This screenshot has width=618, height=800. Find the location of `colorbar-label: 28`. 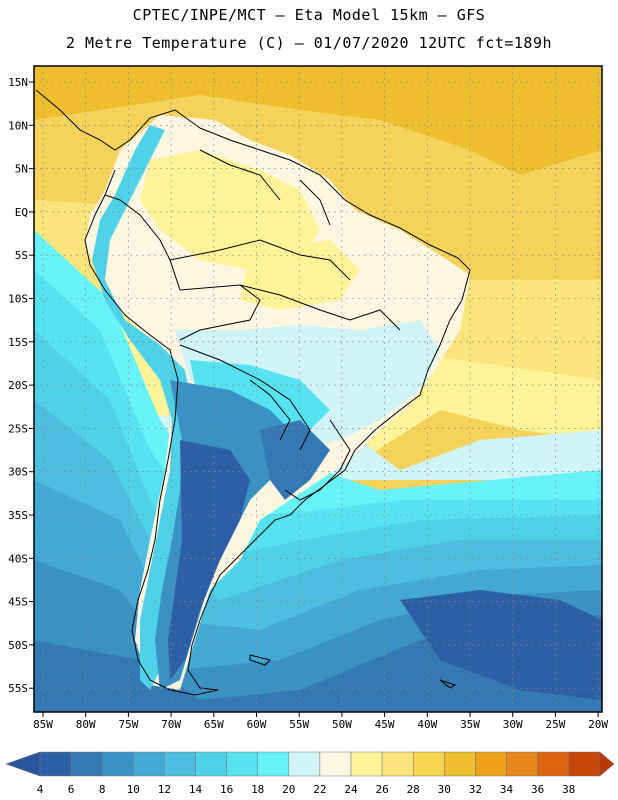

colorbar-label: 28 is located at coordinates (413, 789).